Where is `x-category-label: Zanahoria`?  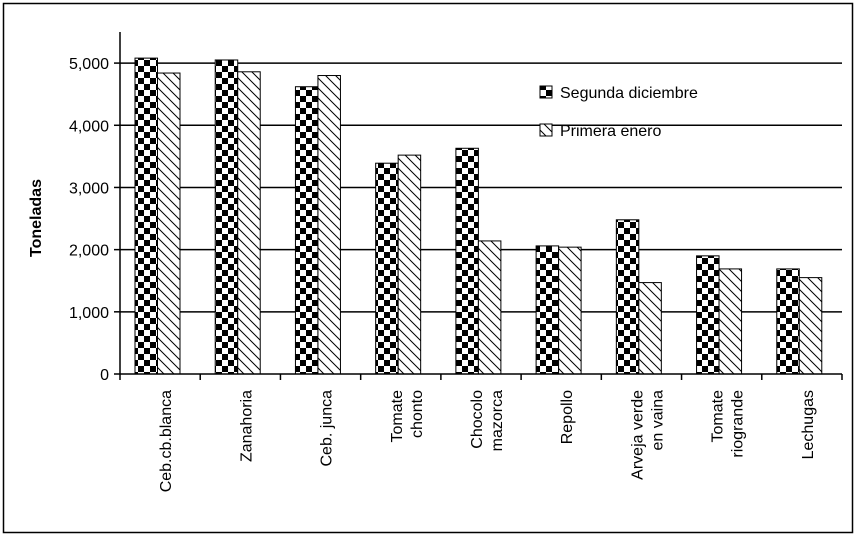
x-category-label: Zanahoria is located at coordinates (246, 426).